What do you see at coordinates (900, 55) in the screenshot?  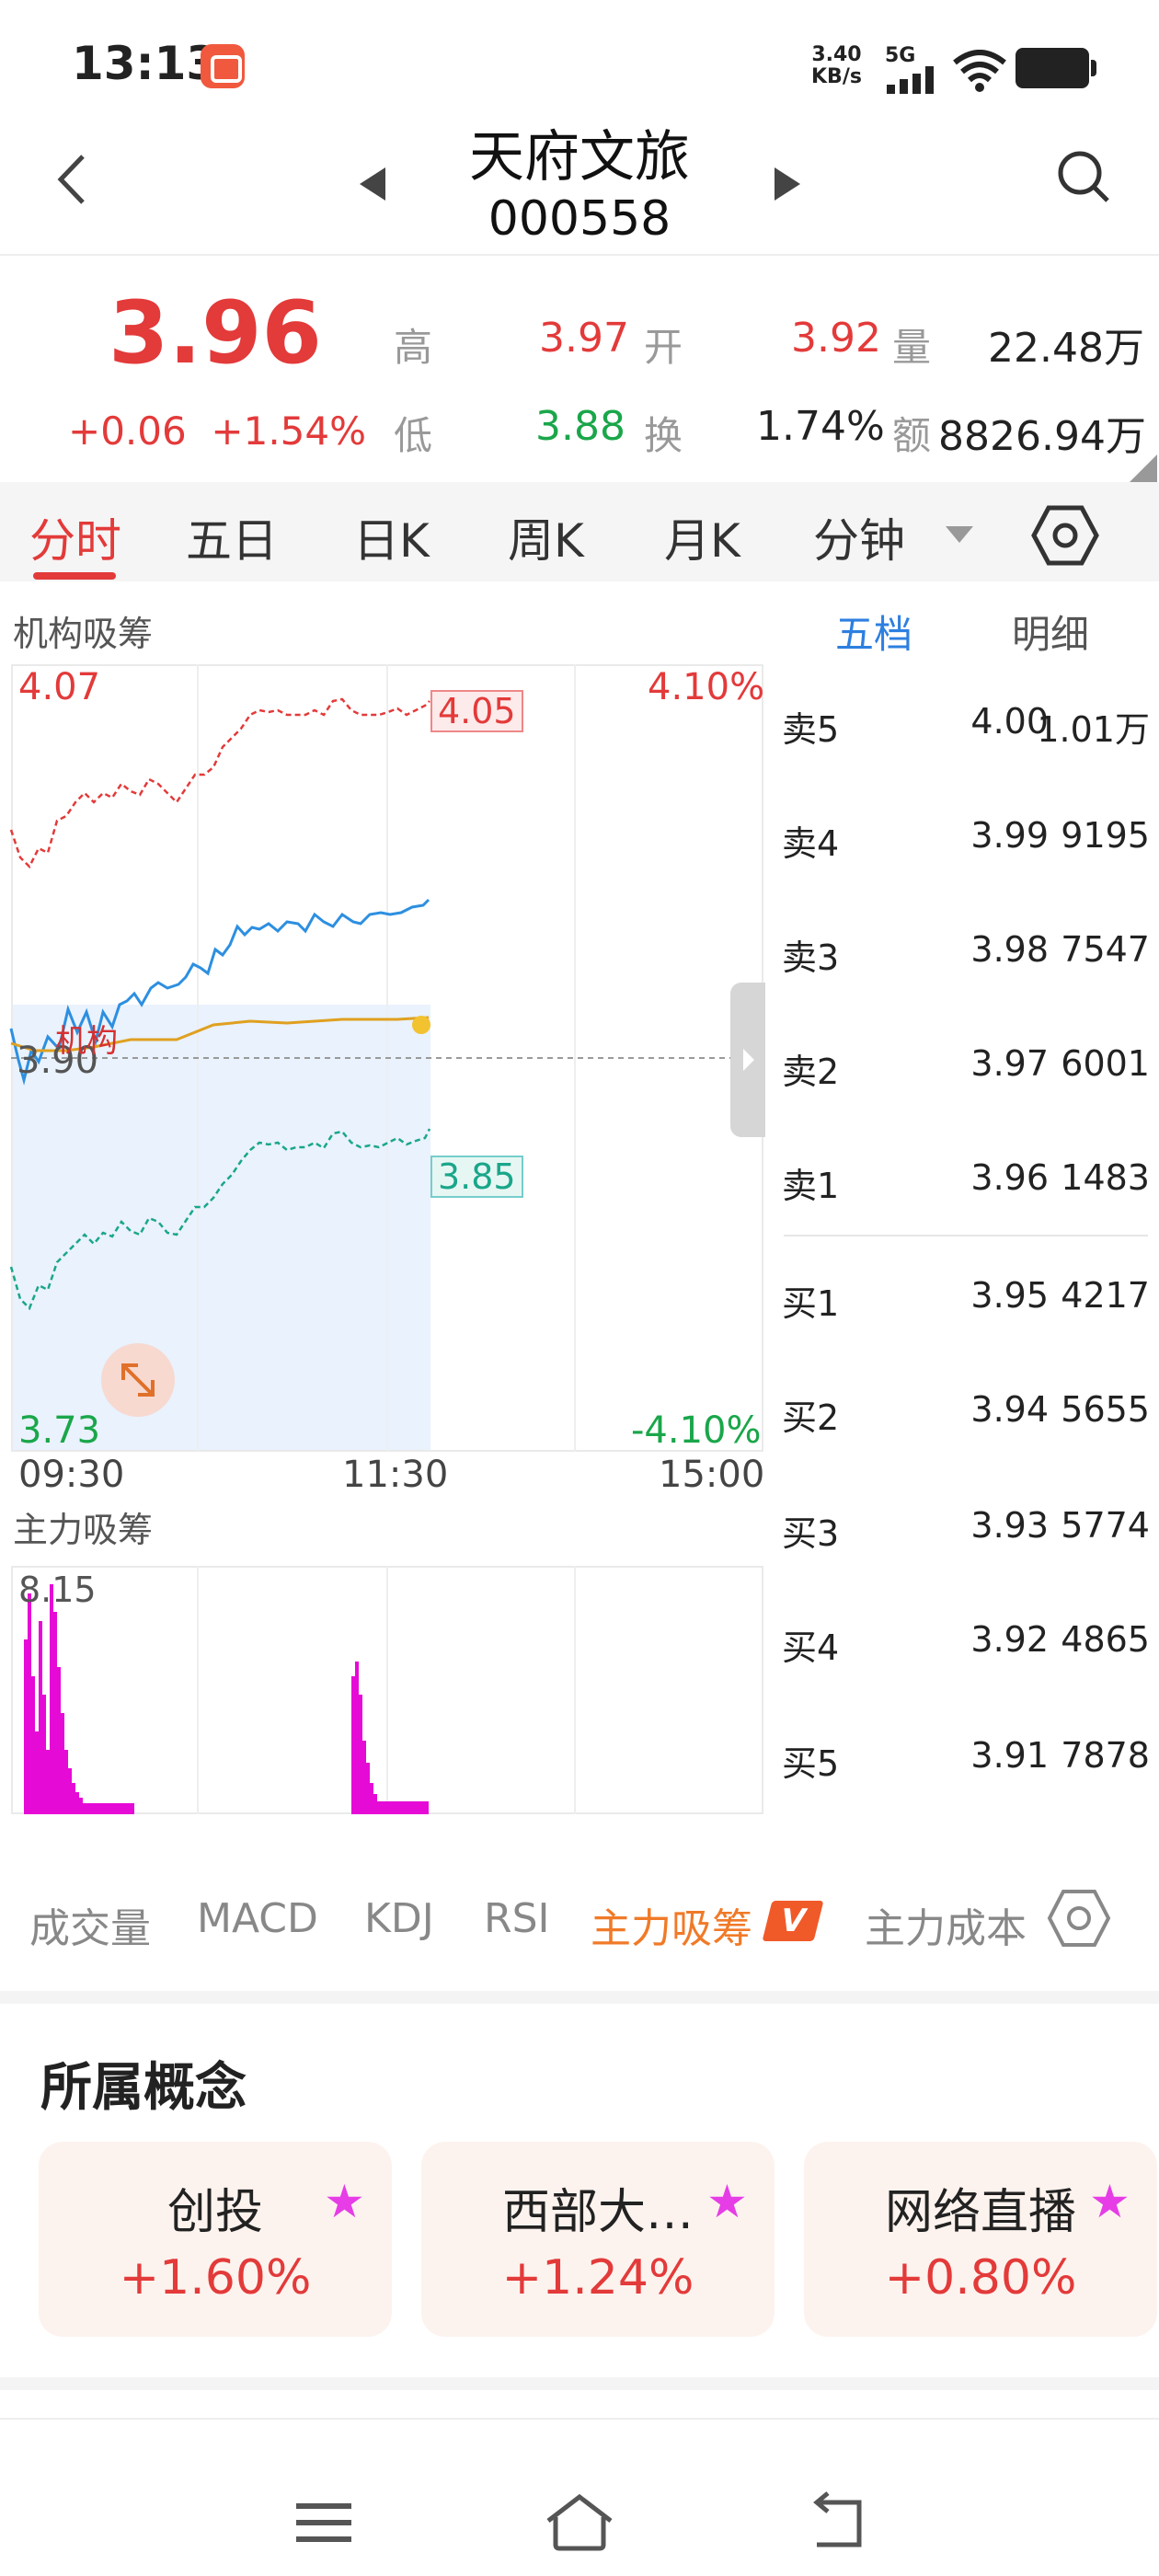 I see `signal-type-label: 5G` at bounding box center [900, 55].